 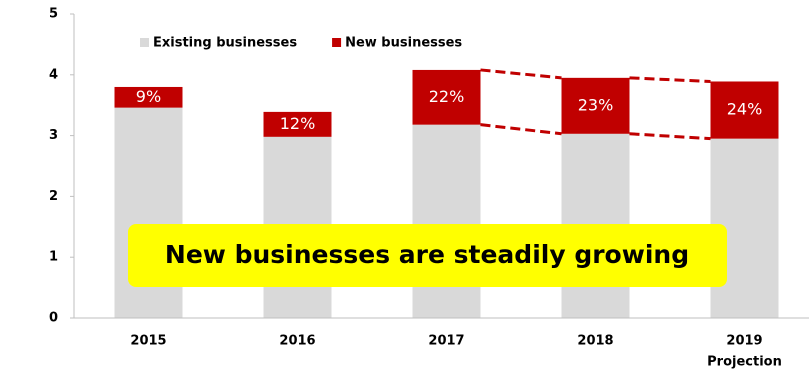 I want to click on x-tick-label: 2019, so click(x=744, y=341).